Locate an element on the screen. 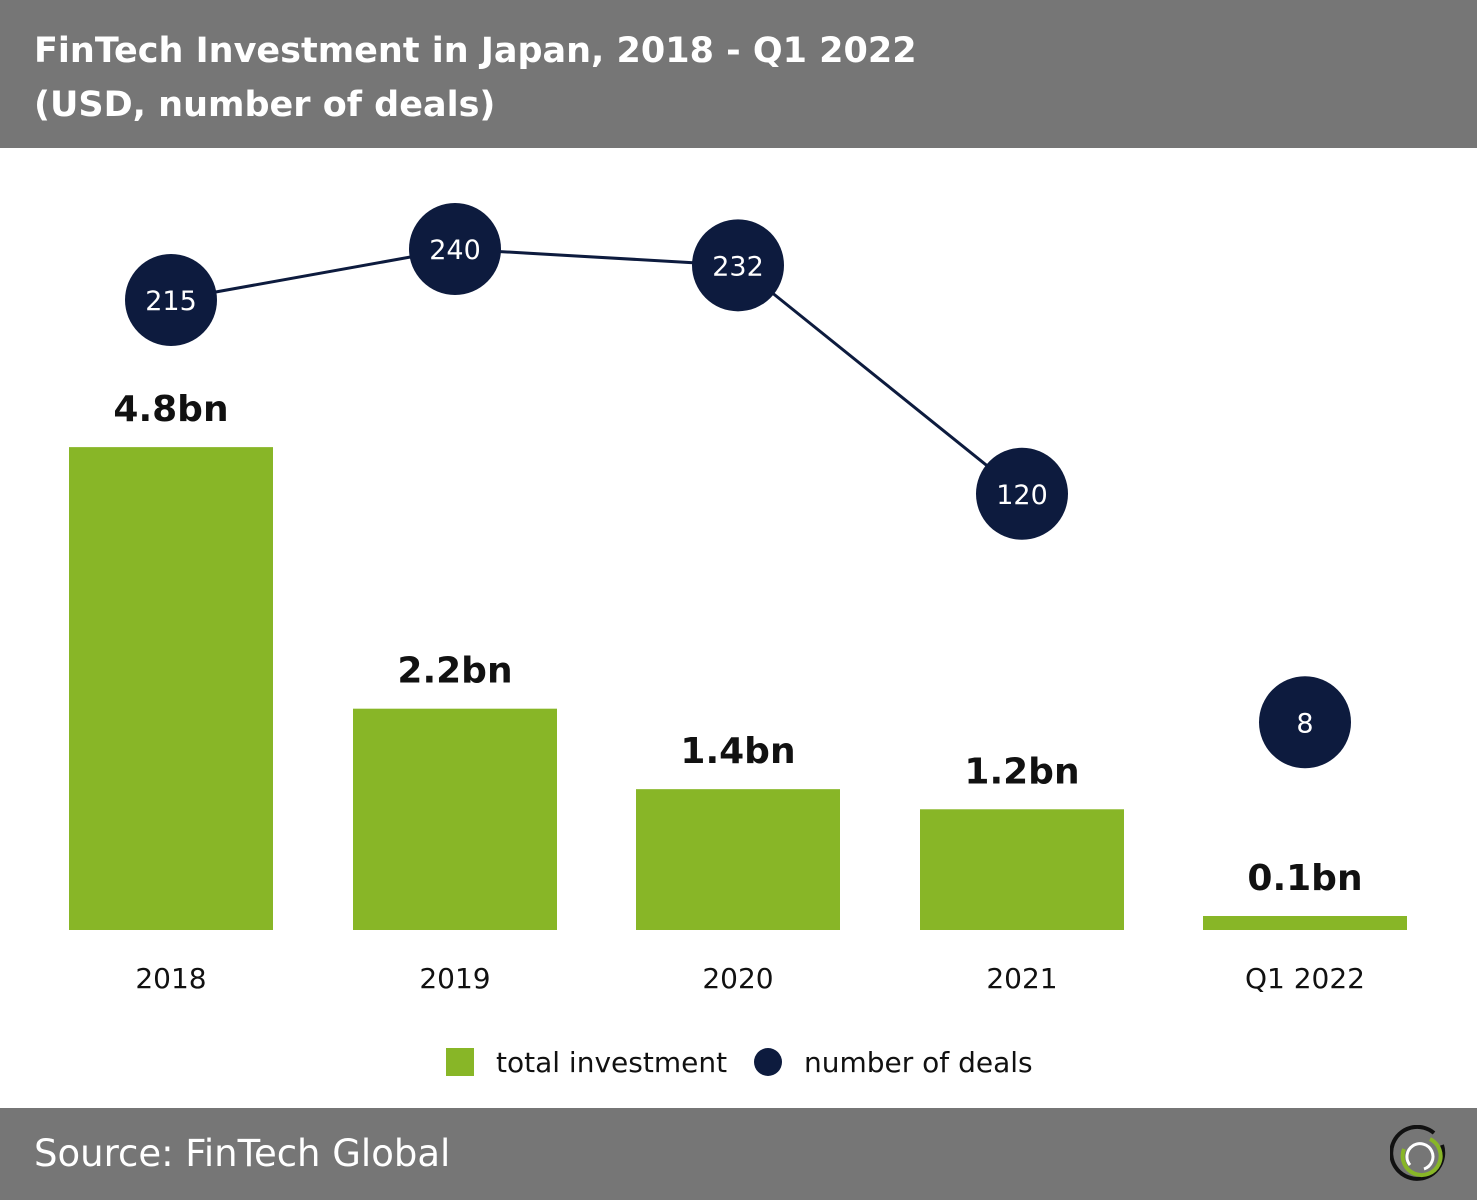 This screenshot has width=1477, height=1200. legend-deals-swatch is located at coordinates (768, 1062).